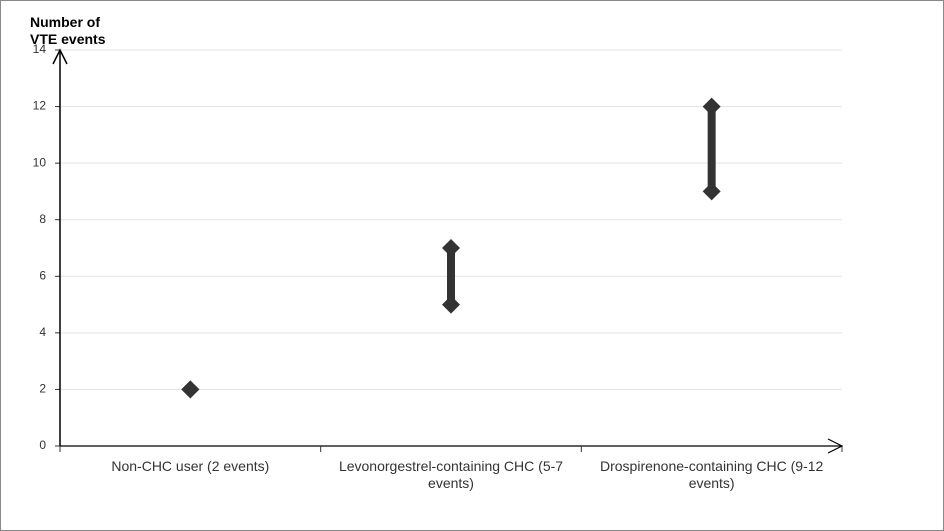  Describe the element at coordinates (40, 49) in the screenshot. I see `y-tick-label: 14` at that location.